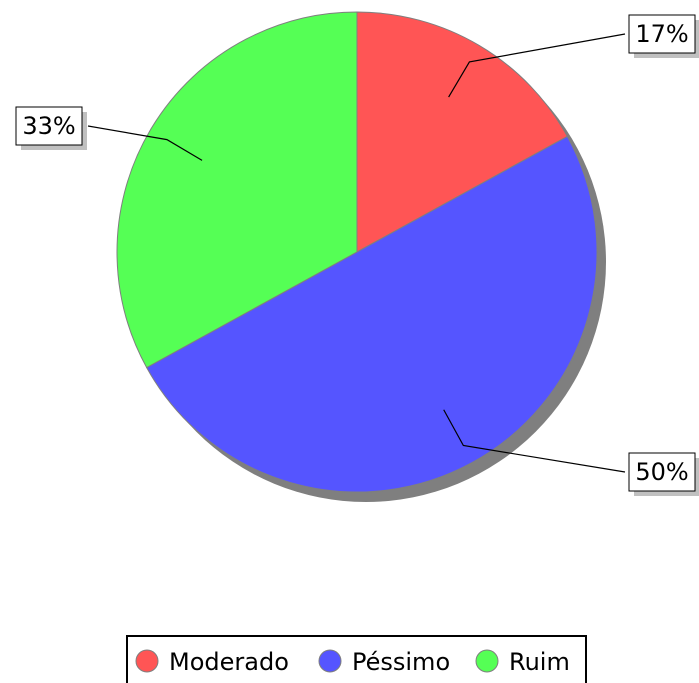 This screenshot has width=699, height=683. I want to click on data-label-moderado: 17%, so click(661, 34).